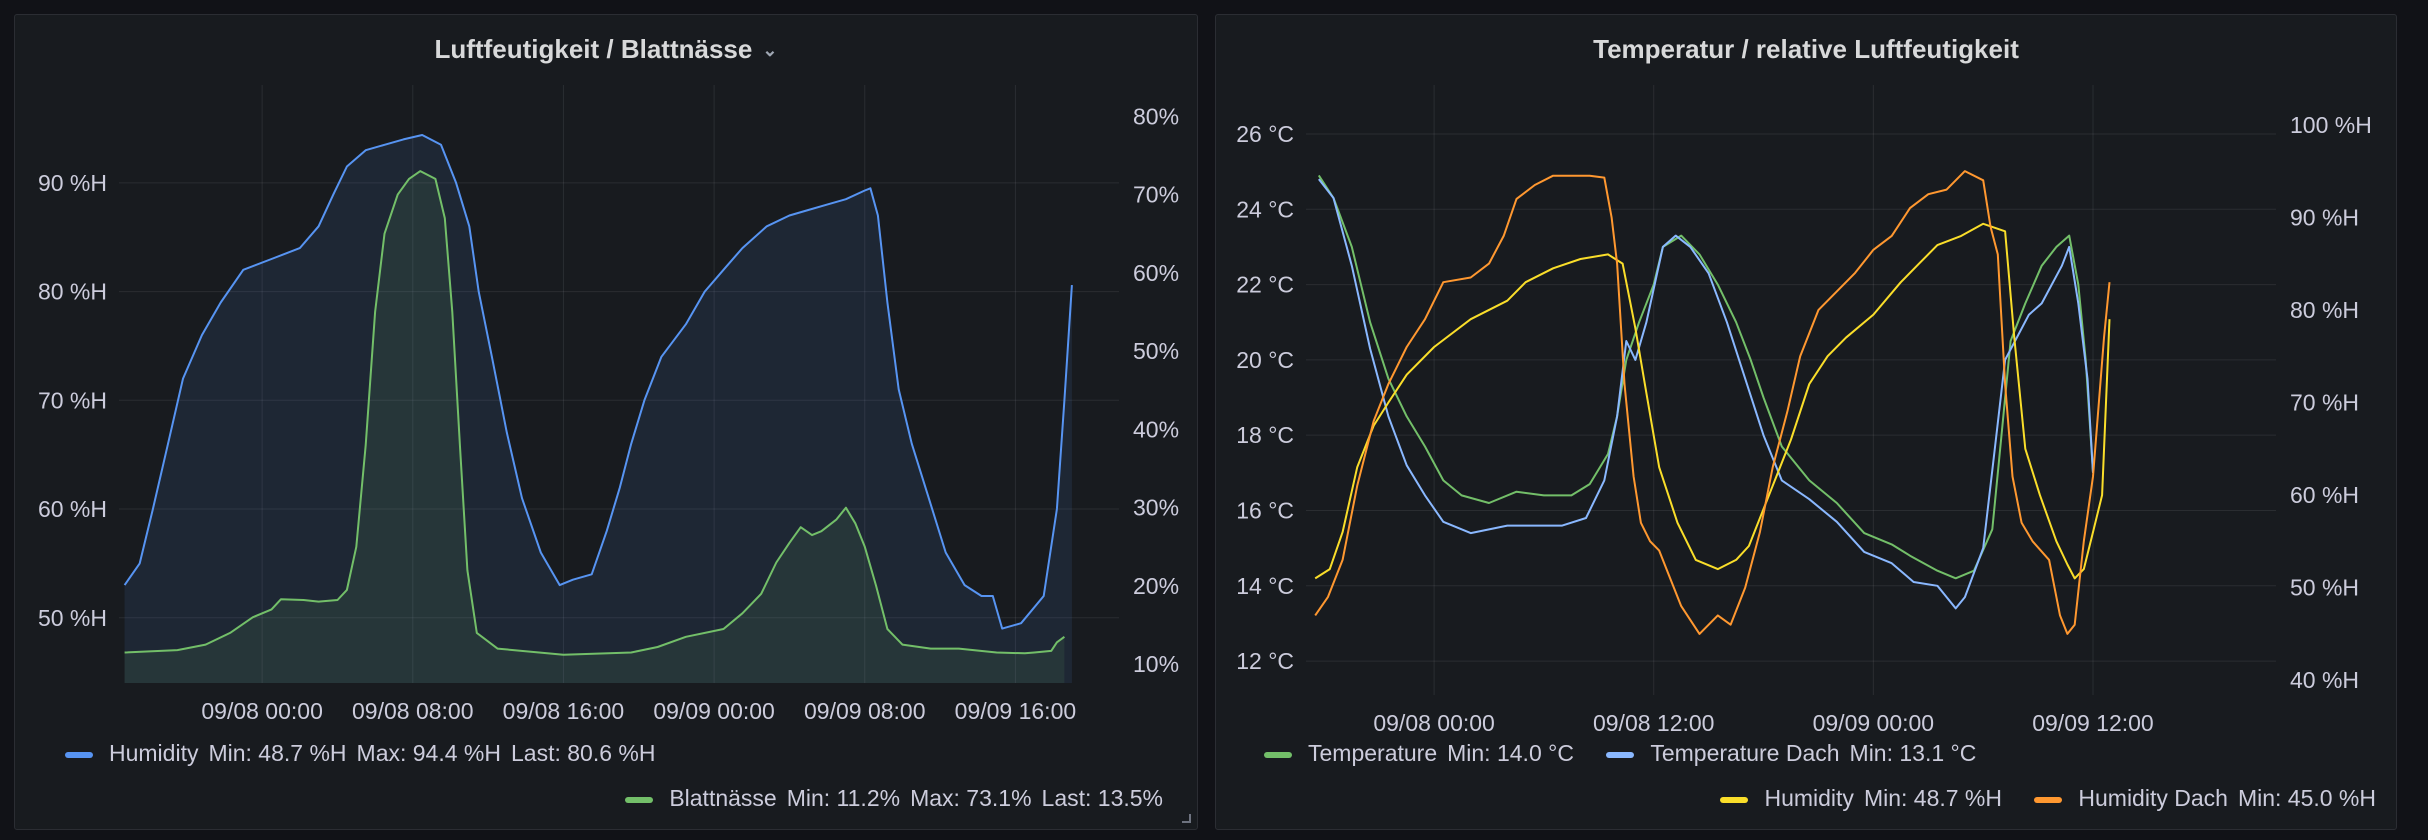 This screenshot has height=840, width=2428. I want to click on panel-title: Luftfeutigkeit / Blattnässe ⌄, so click(606, 49).